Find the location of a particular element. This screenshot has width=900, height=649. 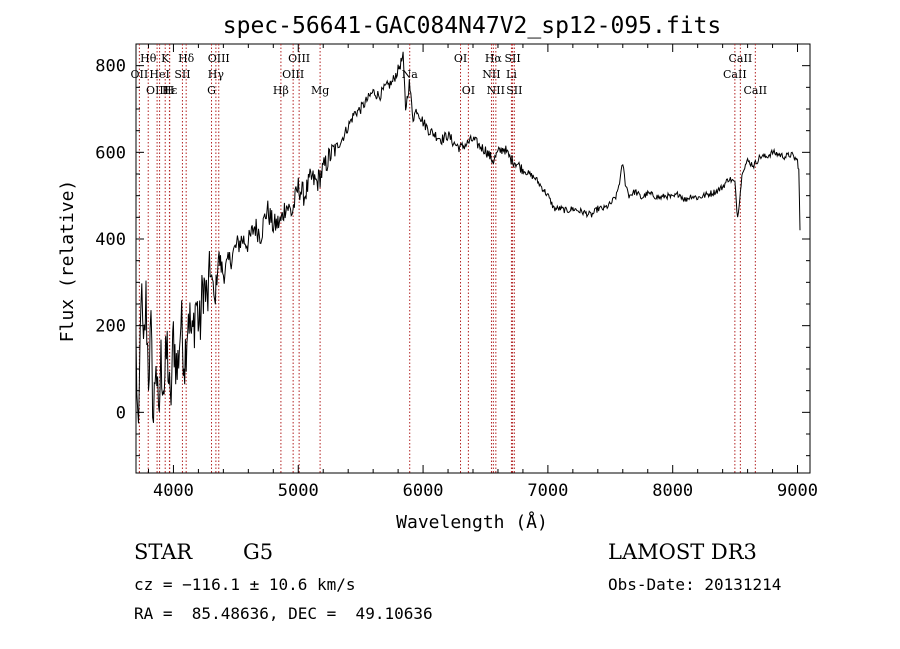

line-label-OIII_4363: OIII is located at coordinates (219, 58).